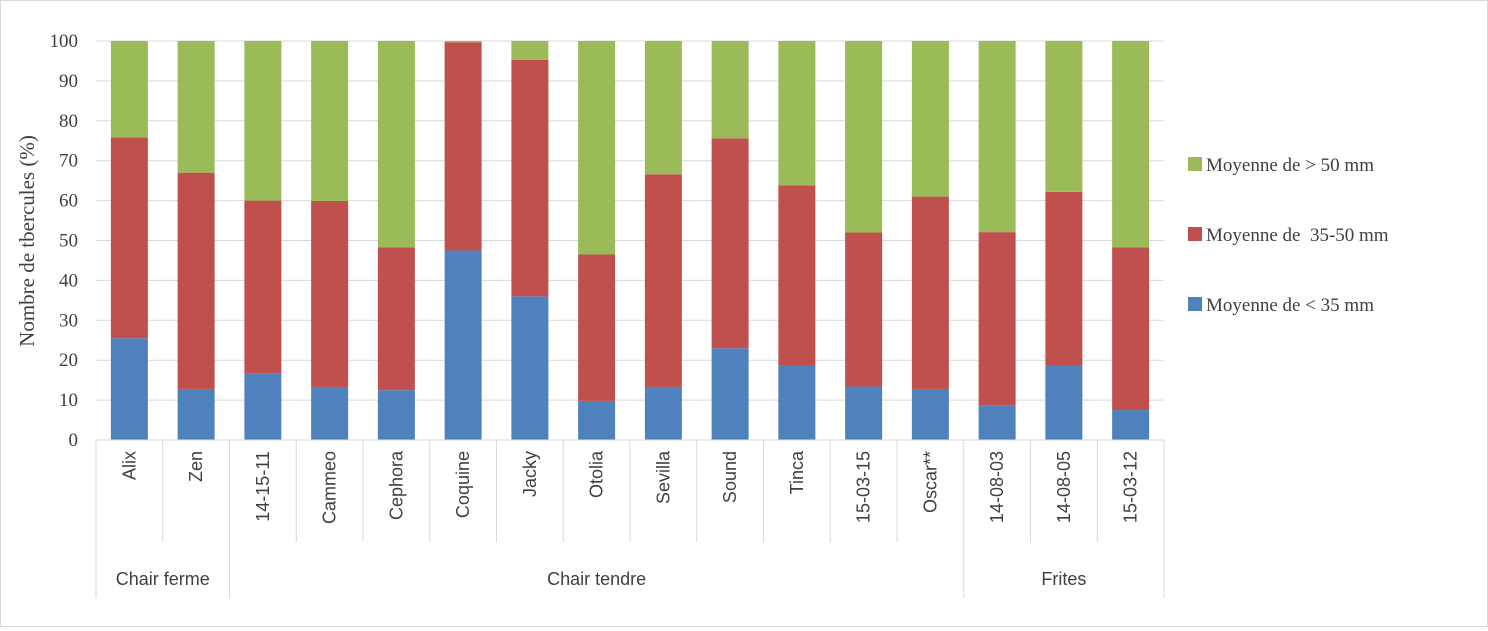  What do you see at coordinates (64, 41) in the screenshot?
I see `y-tick-label: 100` at bounding box center [64, 41].